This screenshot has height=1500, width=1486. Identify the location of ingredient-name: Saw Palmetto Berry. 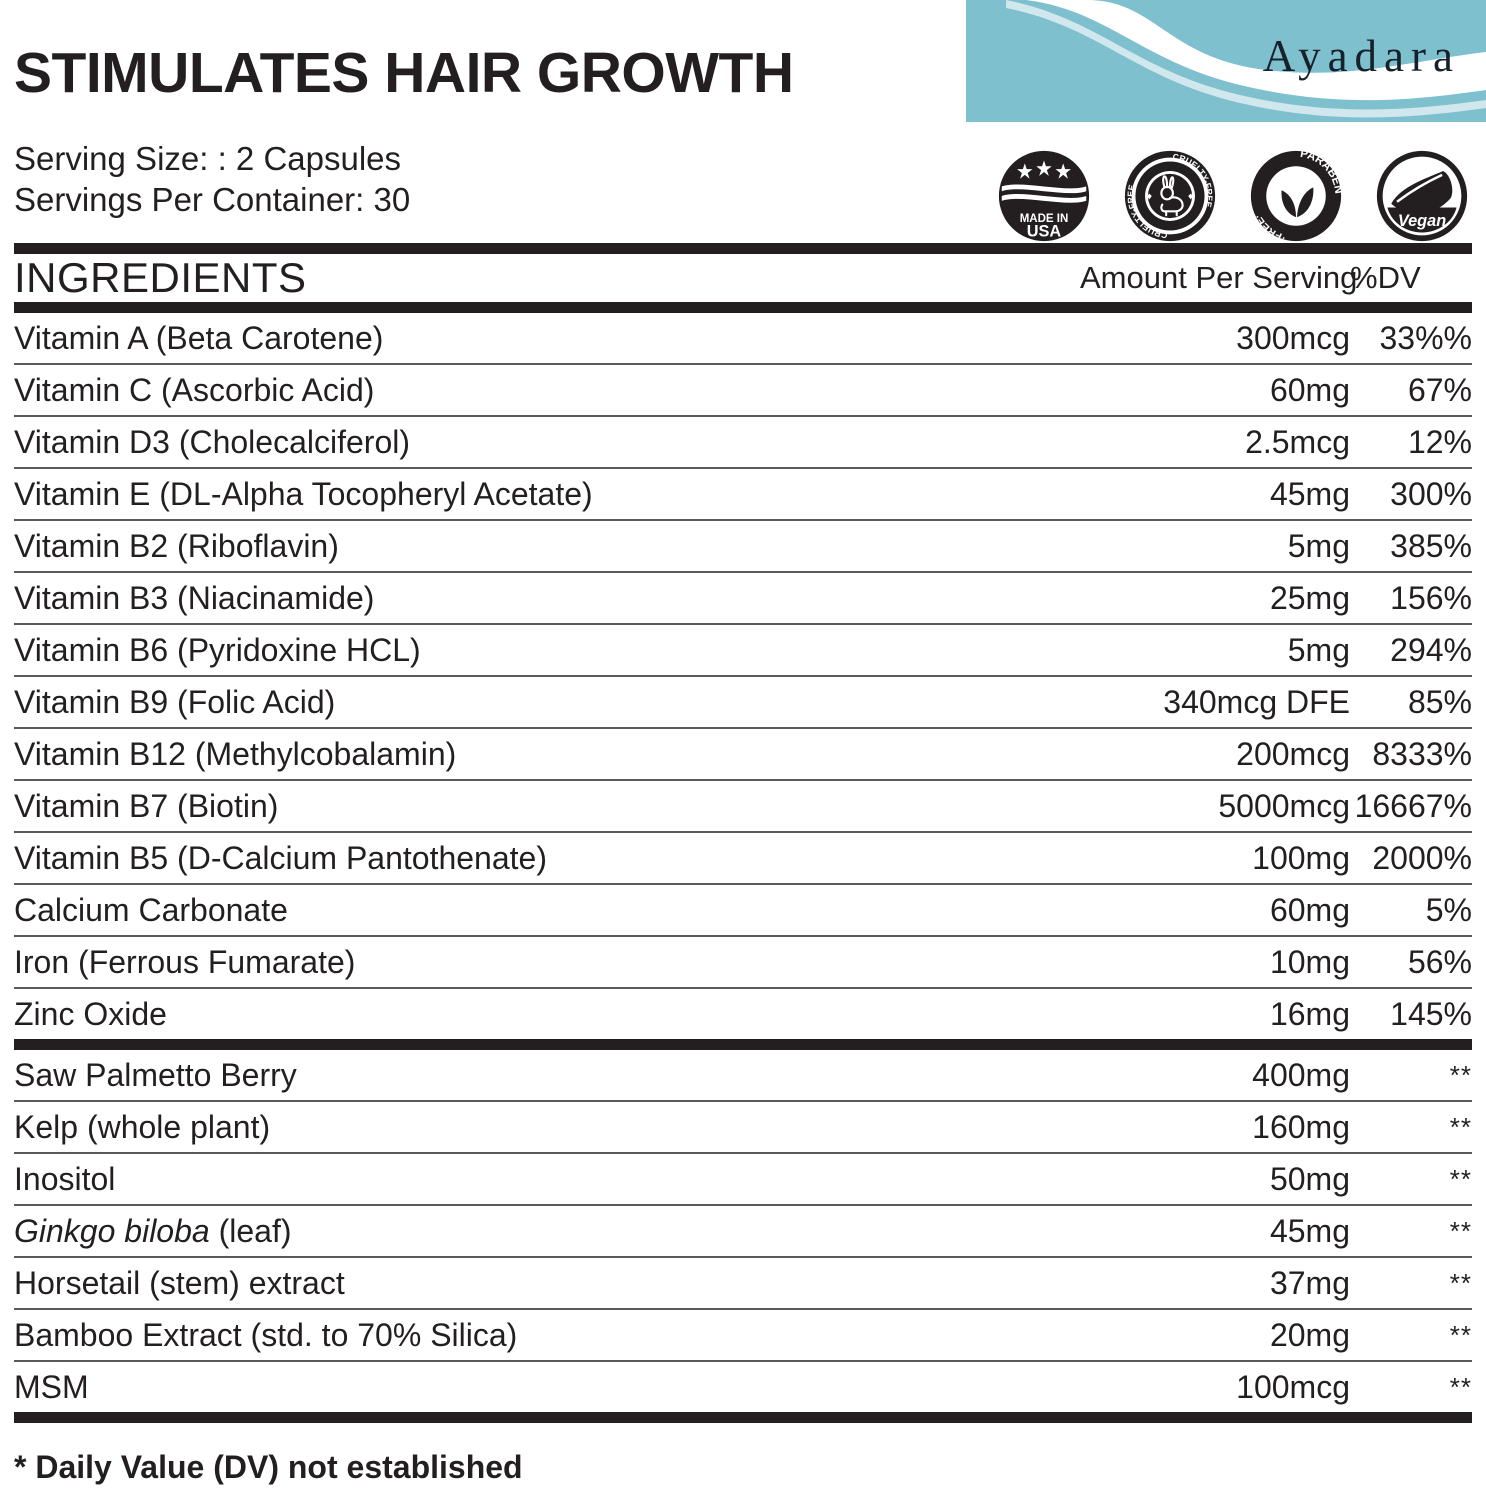
(547, 1076).